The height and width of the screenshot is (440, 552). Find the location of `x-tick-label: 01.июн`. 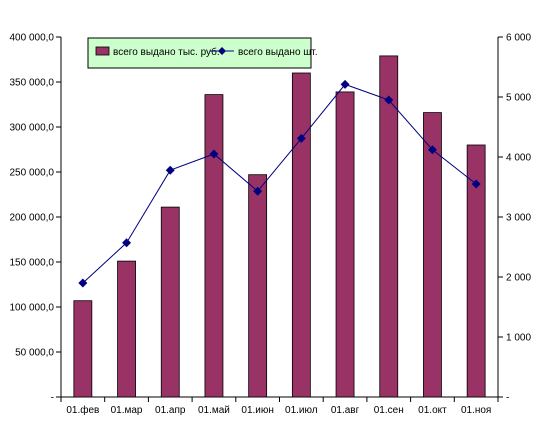

x-tick-label: 01.июн is located at coordinates (257, 410).